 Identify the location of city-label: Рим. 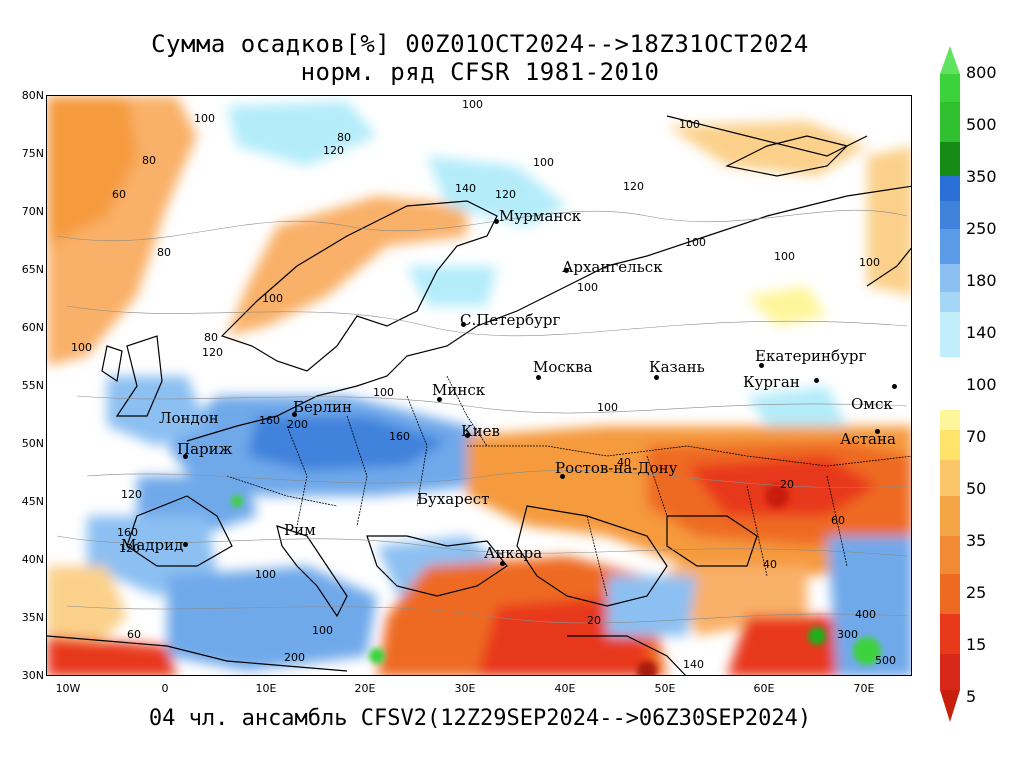
(300, 530).